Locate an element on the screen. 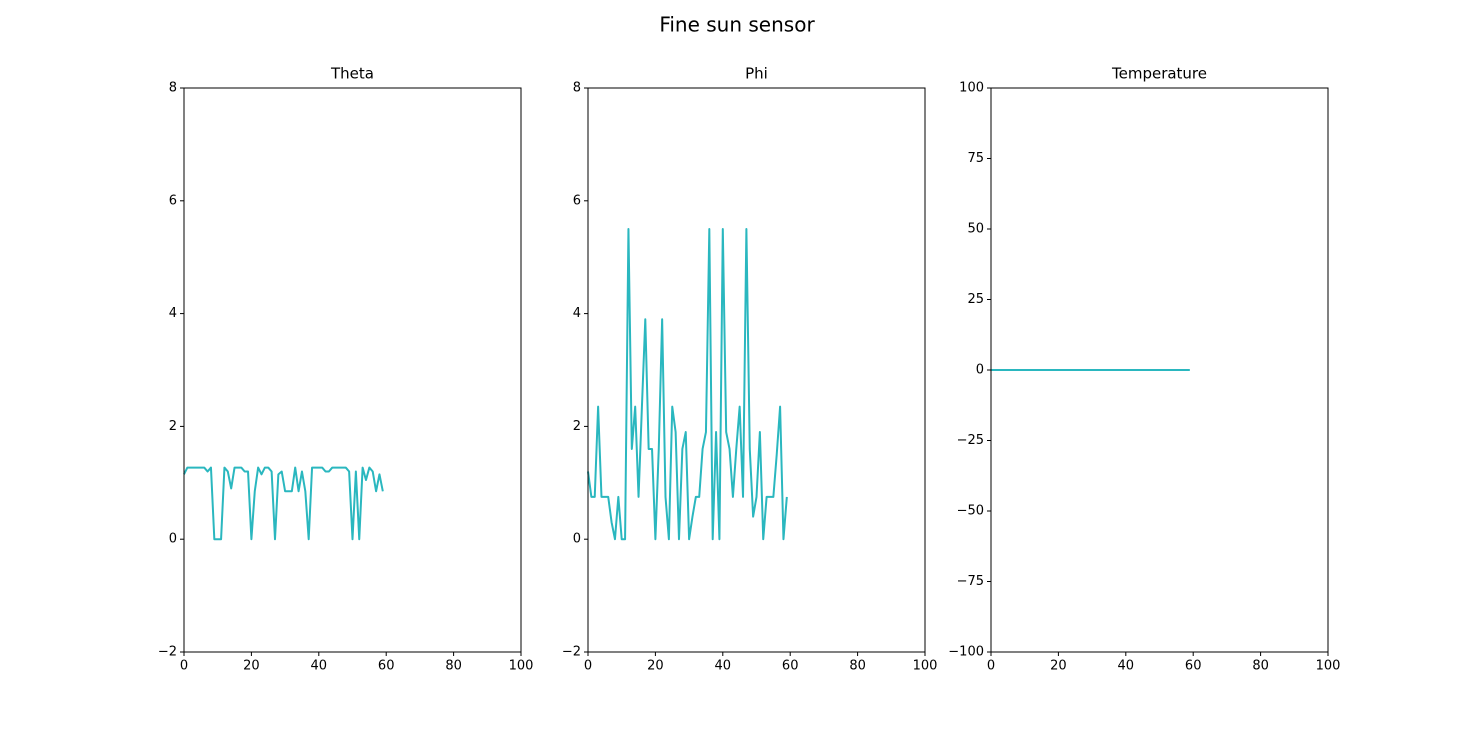  y-tick-label: 25 is located at coordinates (975, 299).